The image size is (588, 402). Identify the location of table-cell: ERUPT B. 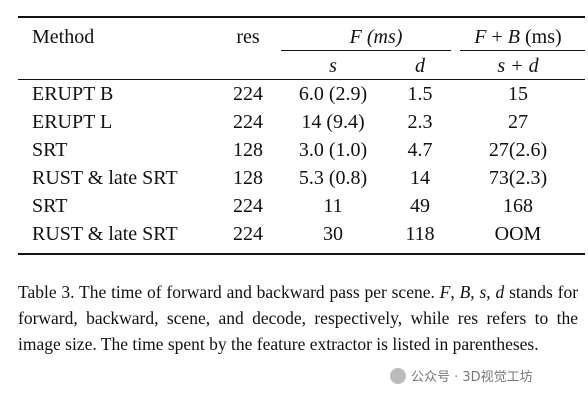
(73, 94).